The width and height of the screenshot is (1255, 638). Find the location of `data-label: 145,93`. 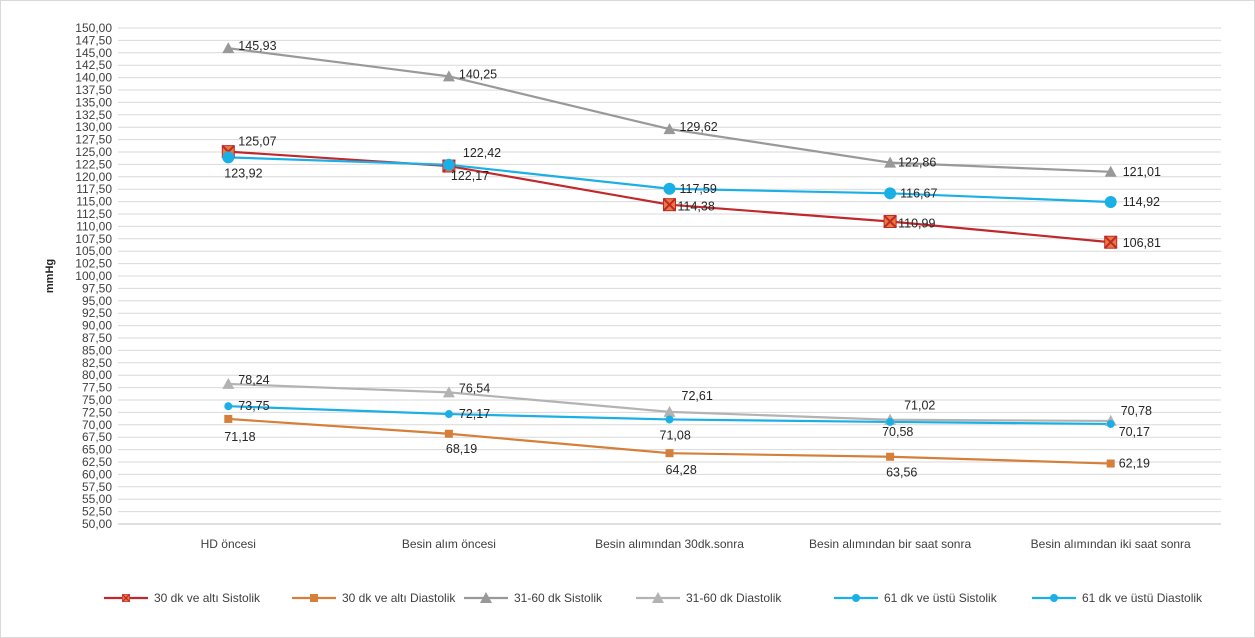

data-label: 145,93 is located at coordinates (257, 46).